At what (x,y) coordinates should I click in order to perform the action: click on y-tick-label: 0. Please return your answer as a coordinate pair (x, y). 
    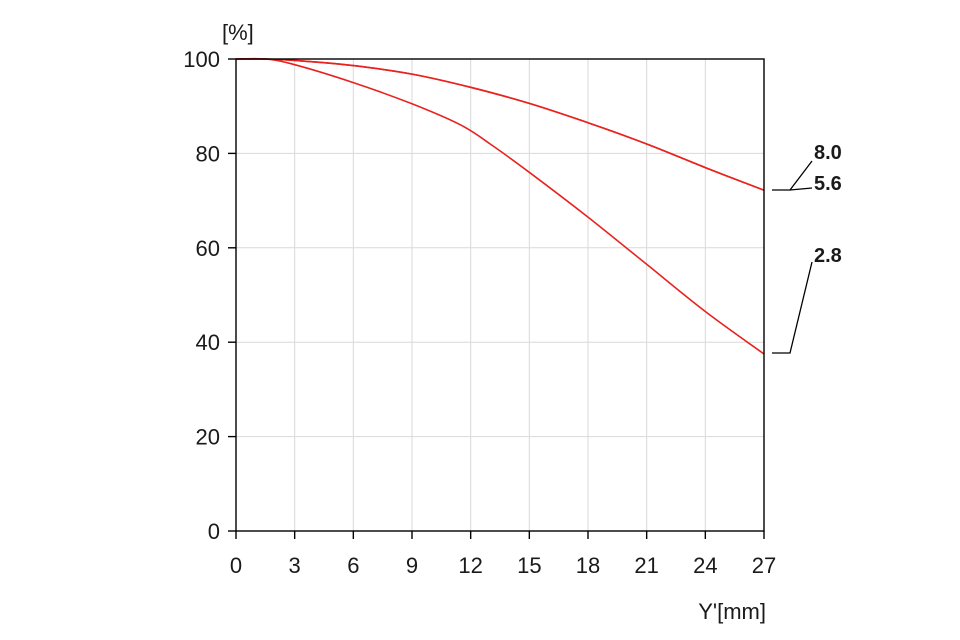
    Looking at the image, I should click on (214, 531).